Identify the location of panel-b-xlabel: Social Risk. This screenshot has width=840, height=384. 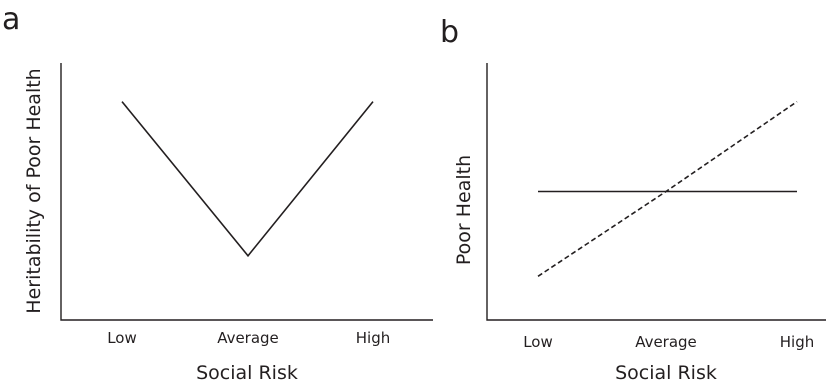
(666, 373).